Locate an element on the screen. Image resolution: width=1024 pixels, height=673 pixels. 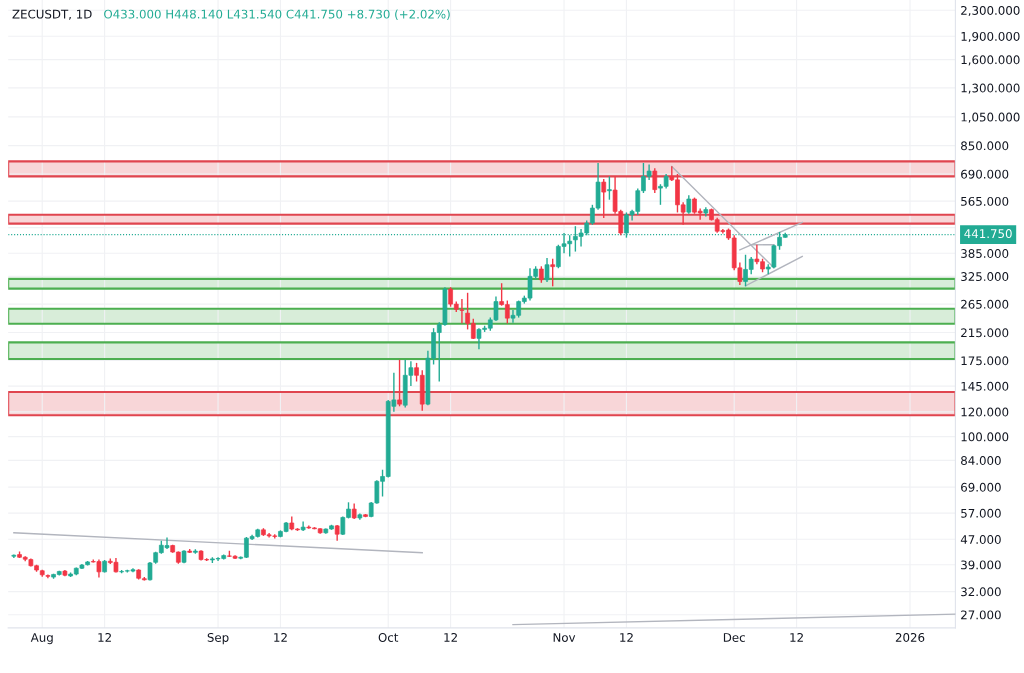
y-tick-label: 32.000 is located at coordinates (981, 592).